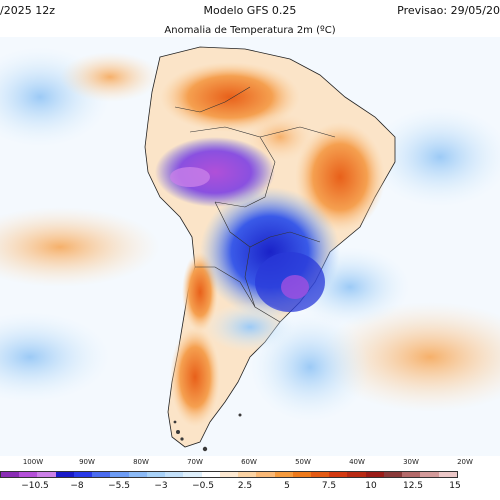 This screenshot has height=500, width=500. Describe the element at coordinates (295, 287) in the screenshot. I see `cold-anomaly-peak-south-brazil` at that location.